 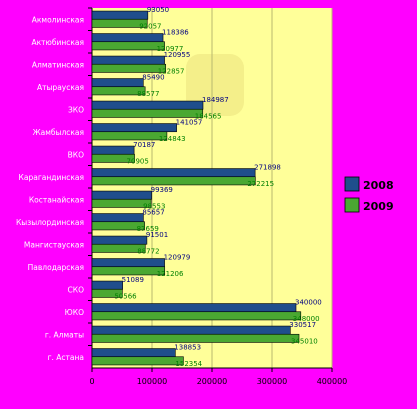 I want to click on category-label-0: Акмолинская, so click(x=58, y=19).